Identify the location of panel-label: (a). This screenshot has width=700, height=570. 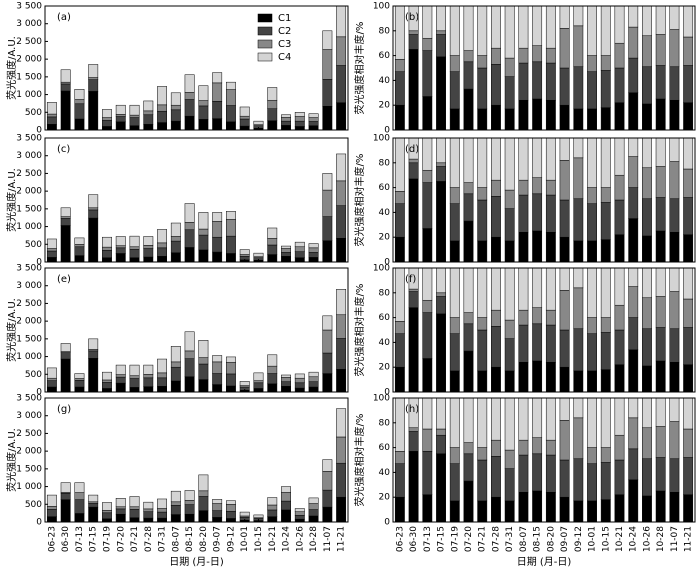
(64, 17).